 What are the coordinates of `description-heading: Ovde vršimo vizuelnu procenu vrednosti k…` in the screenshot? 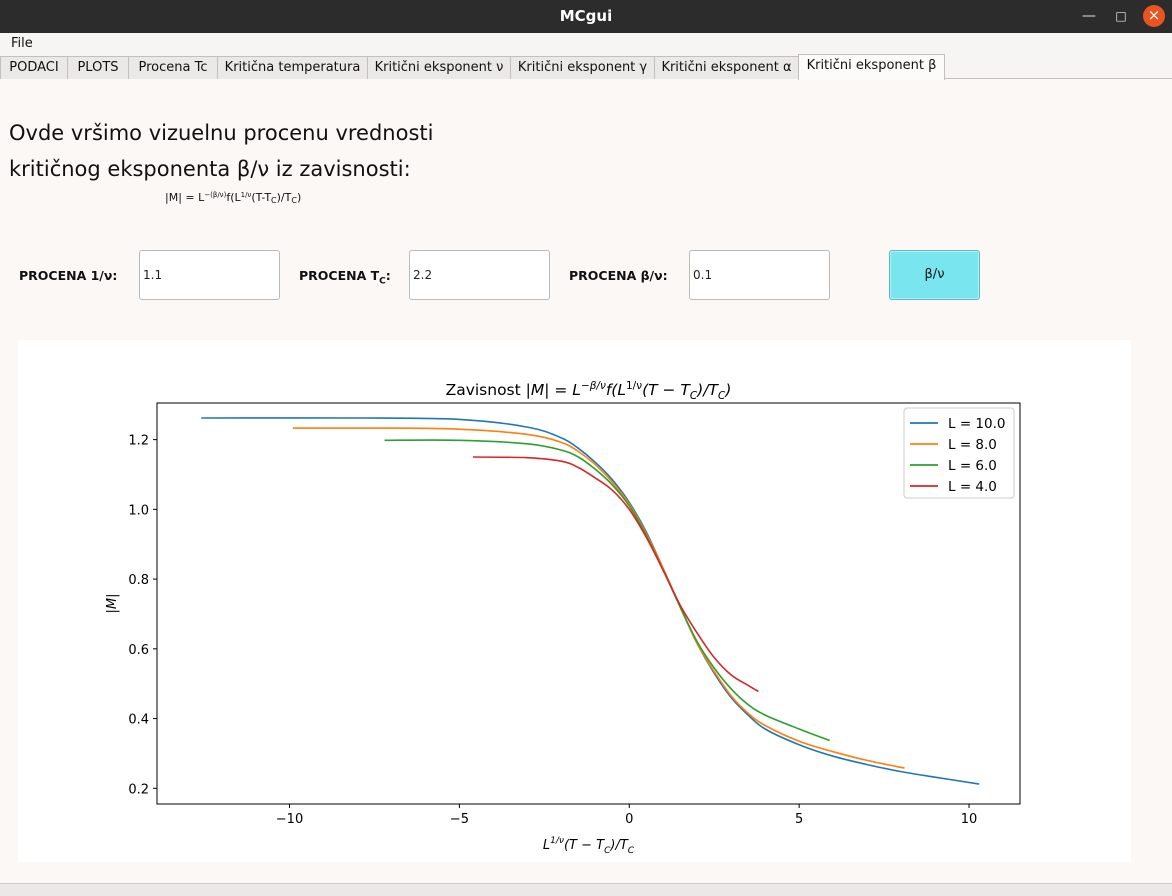 It's located at (221, 151).